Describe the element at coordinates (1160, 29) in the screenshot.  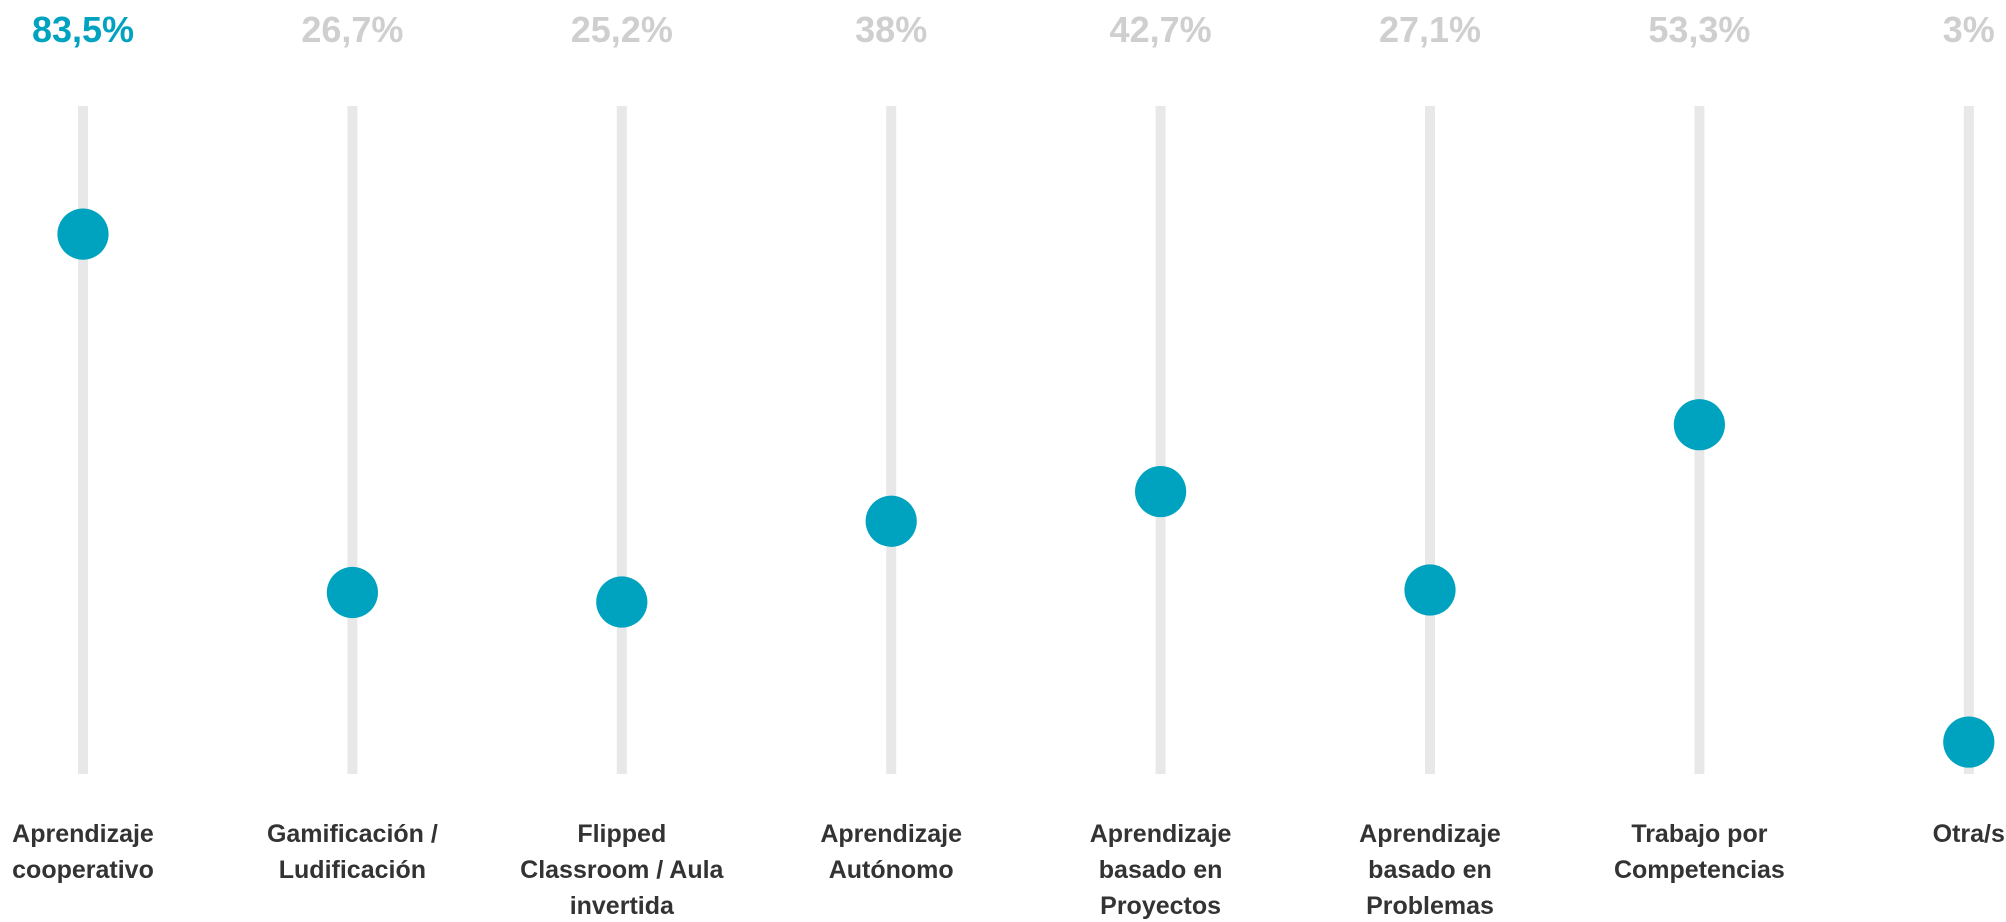
I see `value-label: 42,7%` at that location.